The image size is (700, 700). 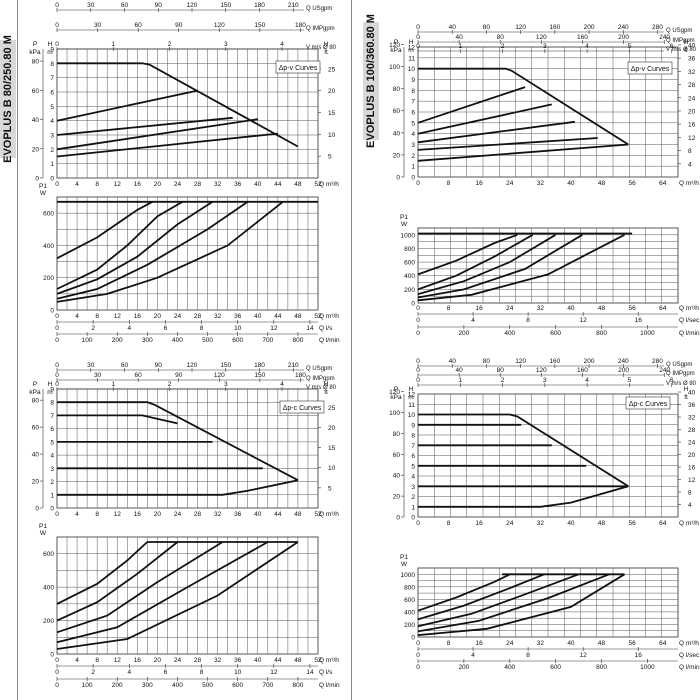 What do you see at coordinates (689, 320) in the screenshot?
I see `ls-axis-label: Q l/sec` at bounding box center [689, 320].